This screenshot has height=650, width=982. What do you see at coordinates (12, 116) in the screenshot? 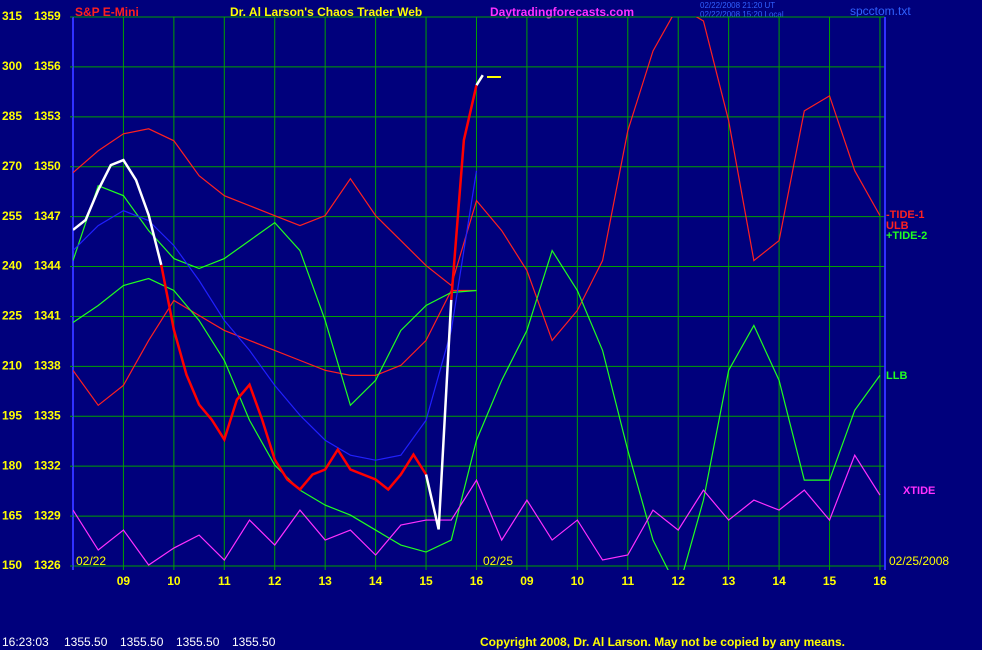
I see `y2-tick-label: 285` at bounding box center [12, 116].